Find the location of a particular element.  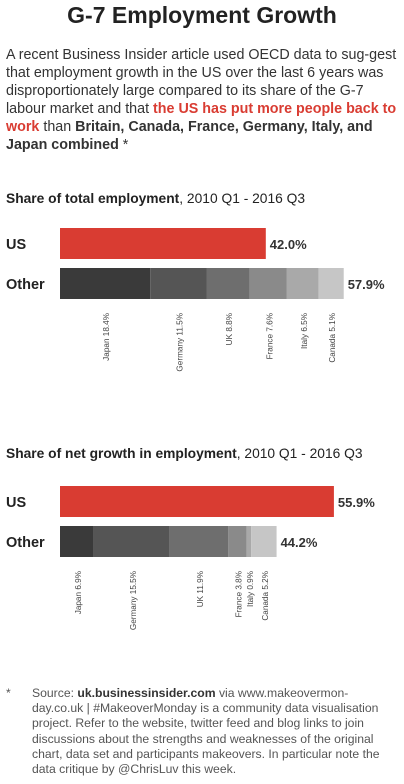

segment-label-italy: Italy 0.9% is located at coordinates (250, 589).